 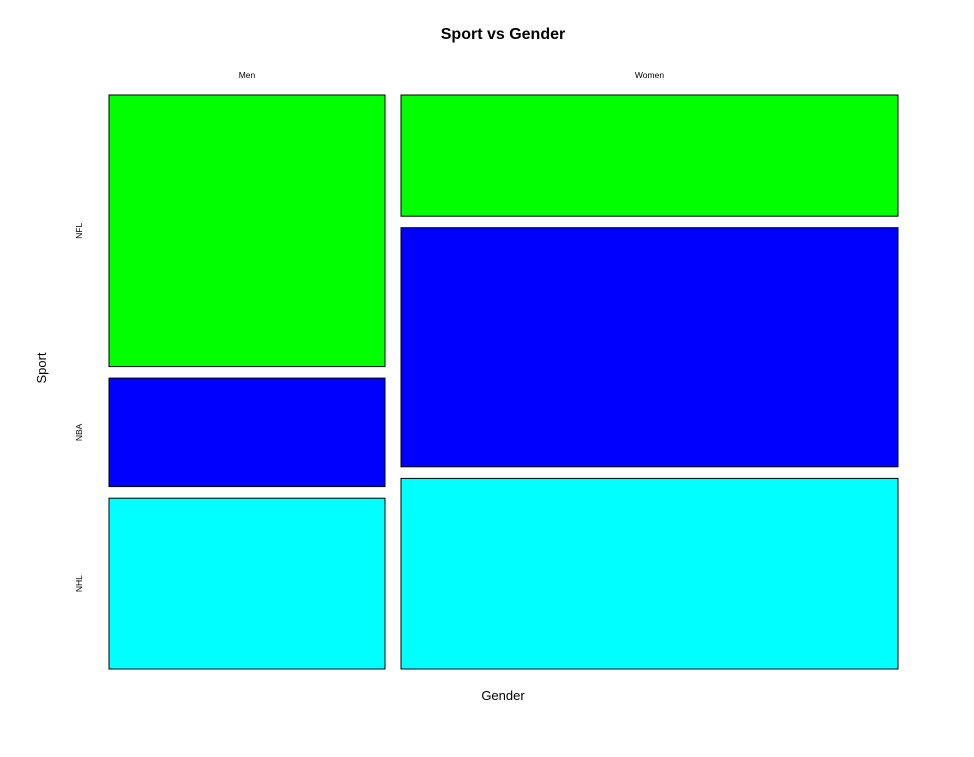 I want to click on row-labels: NFL NBA NHL, so click(x=79, y=408).